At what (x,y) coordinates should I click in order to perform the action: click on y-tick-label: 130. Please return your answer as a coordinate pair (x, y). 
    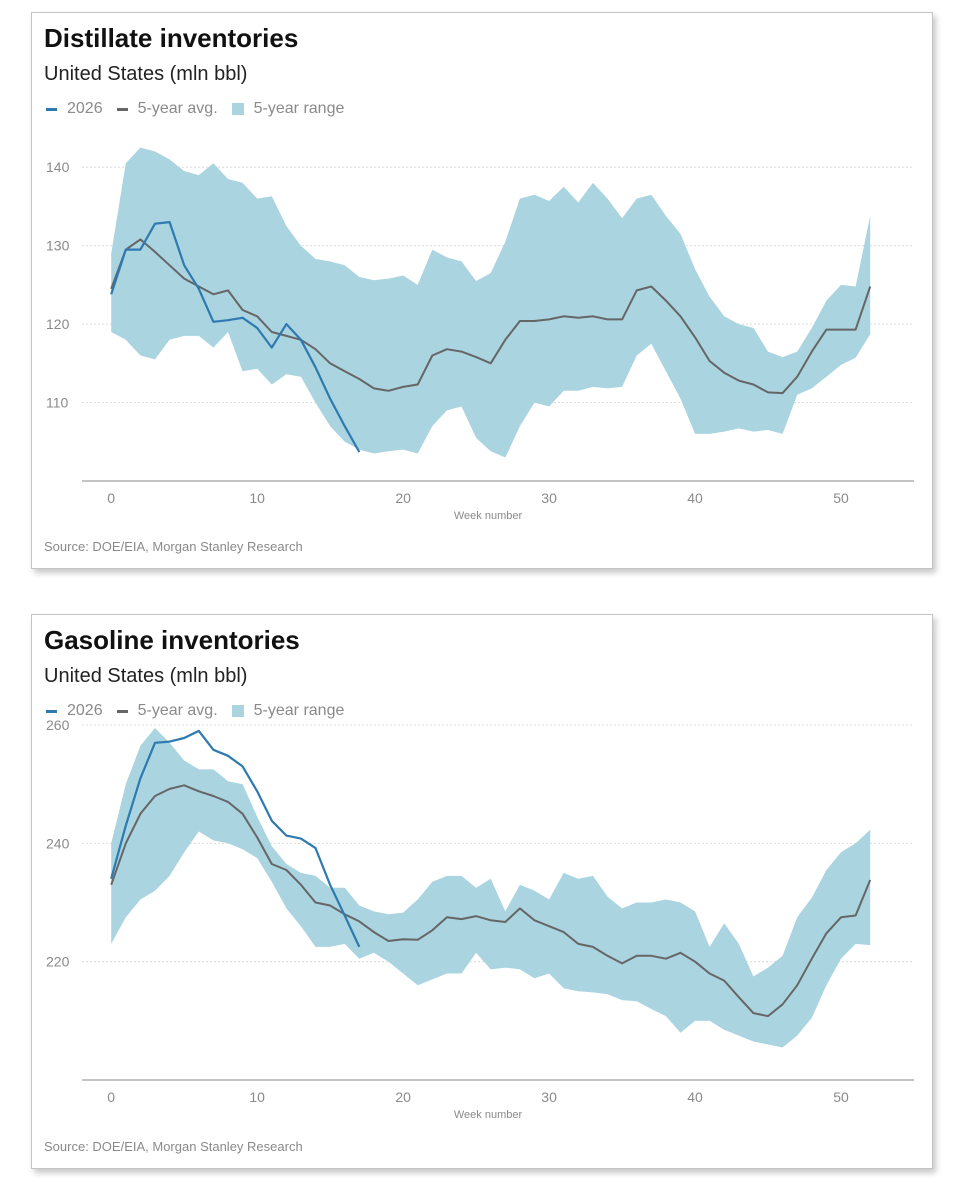
    Looking at the image, I should click on (58, 246).